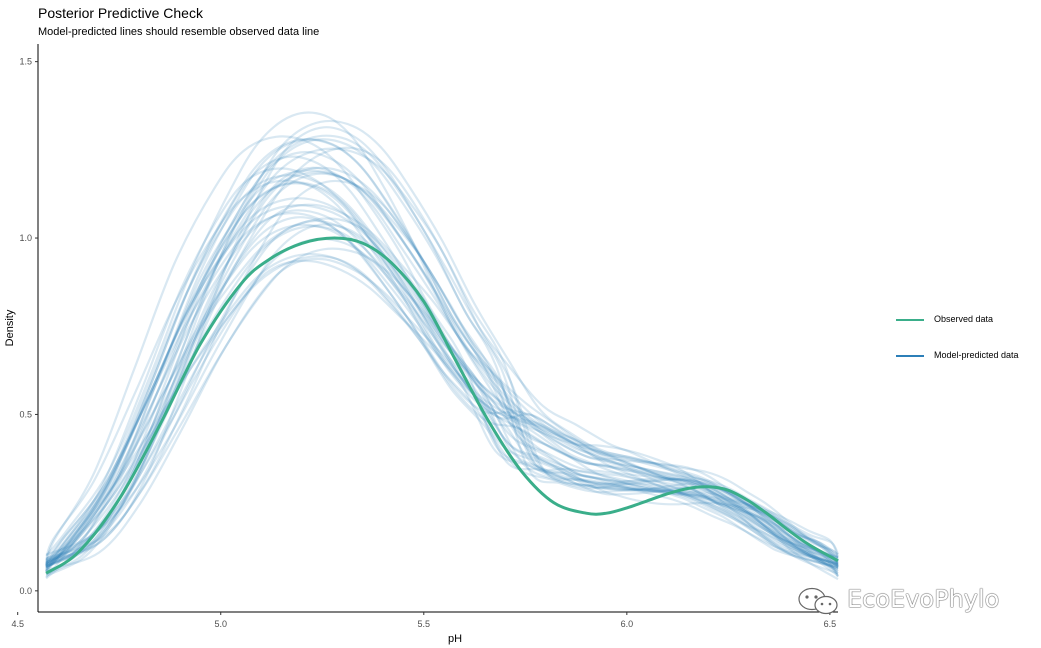 The width and height of the screenshot is (1041, 648). What do you see at coordinates (923, 599) in the screenshot?
I see `watermark-text: EcoEvoPhylo` at bounding box center [923, 599].